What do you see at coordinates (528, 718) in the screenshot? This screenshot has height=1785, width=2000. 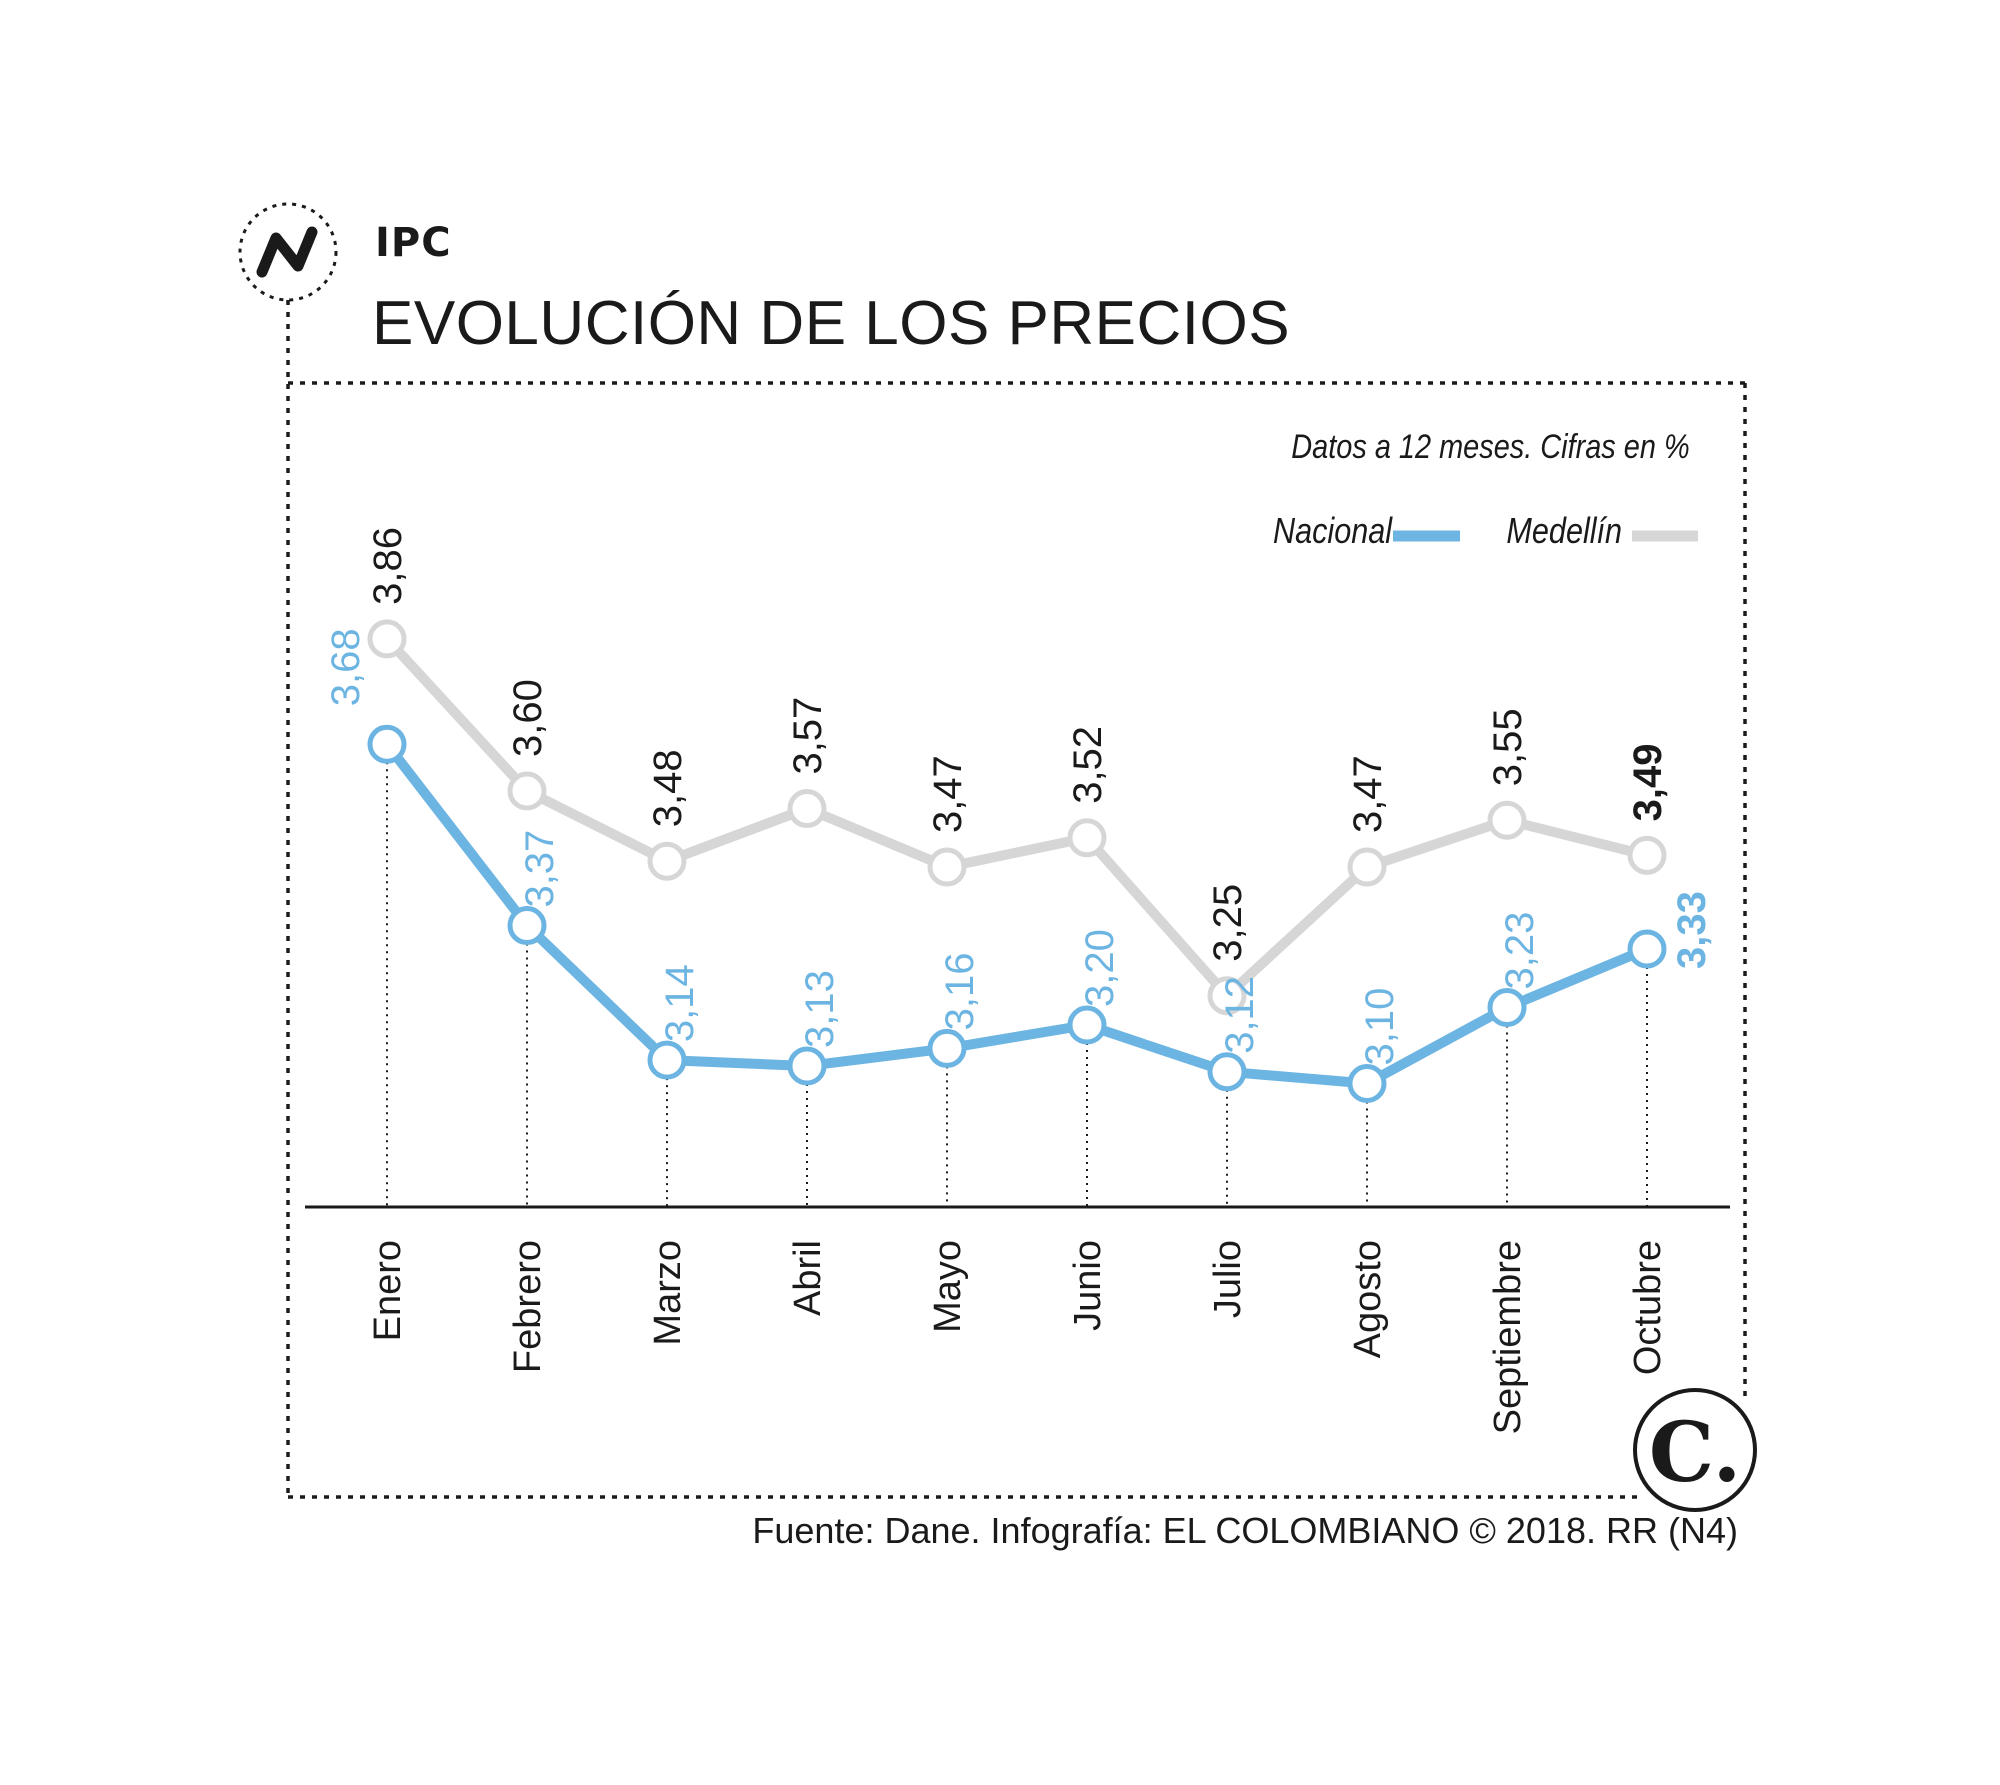 I see `value-label-medellin: 3,60` at bounding box center [528, 718].